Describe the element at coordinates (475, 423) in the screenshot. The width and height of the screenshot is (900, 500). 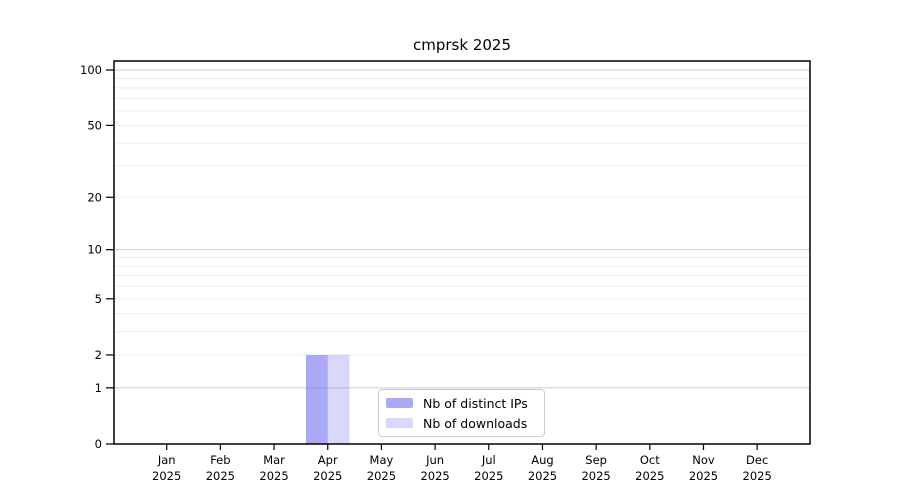
I see `legend-label-downloads: Nb of downloads` at that location.